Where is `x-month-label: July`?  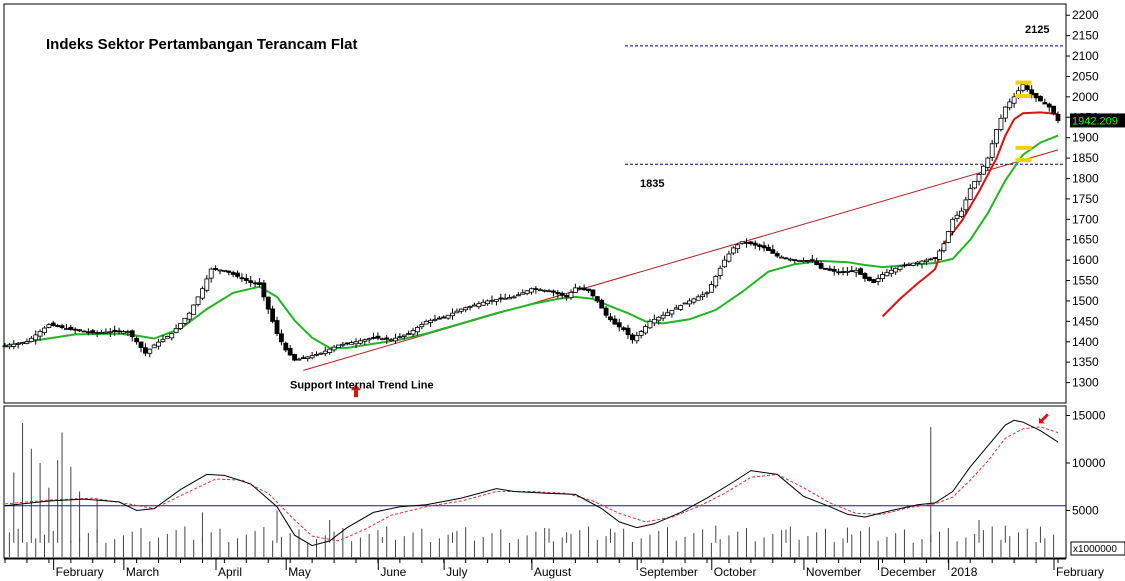
x-month-label: July is located at coordinates (456, 572).